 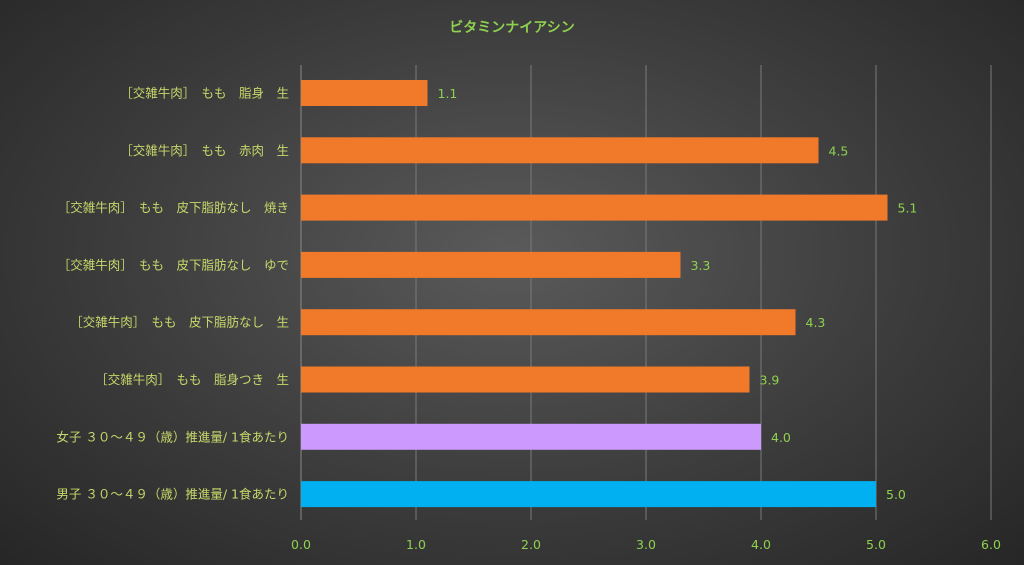 What do you see at coordinates (991, 544) in the screenshot?
I see `x-tick-label: 6.0` at bounding box center [991, 544].